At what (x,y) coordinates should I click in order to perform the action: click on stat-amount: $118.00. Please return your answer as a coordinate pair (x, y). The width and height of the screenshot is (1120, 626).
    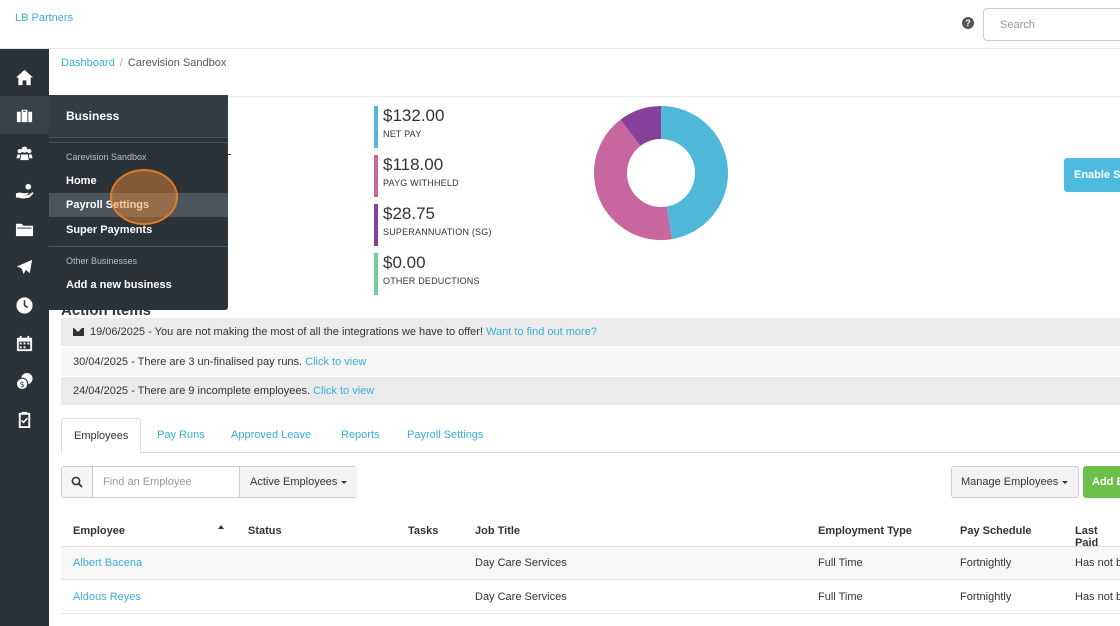
    Looking at the image, I should click on (413, 164).